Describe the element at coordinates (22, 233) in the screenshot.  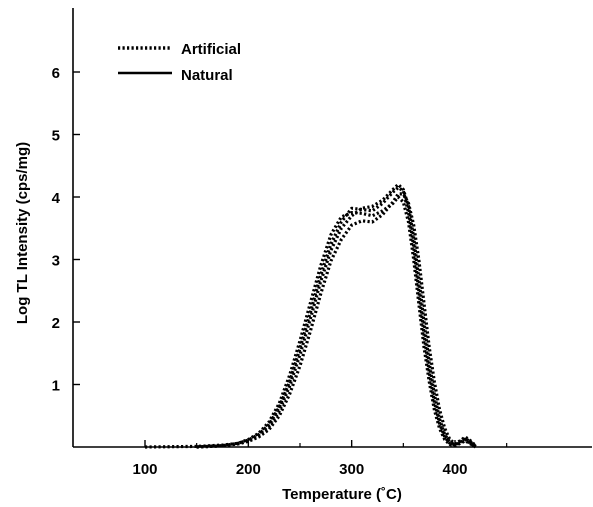
I see `y-axis-title: Log TL Intensity (cps/mg)` at that location.